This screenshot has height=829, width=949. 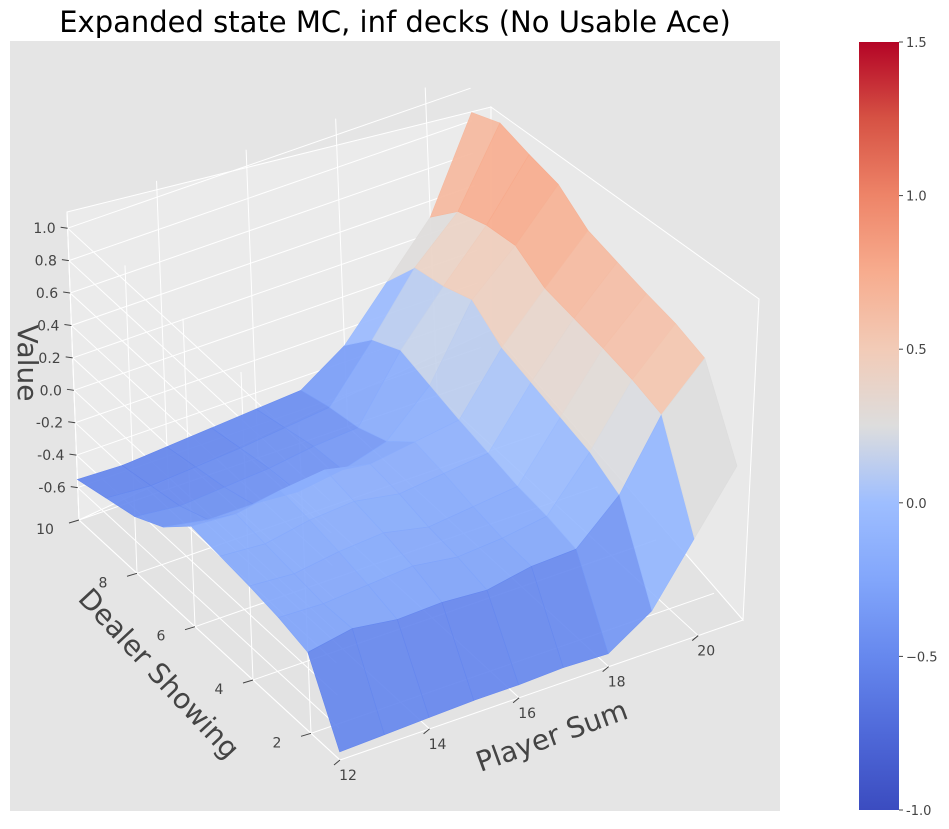 What do you see at coordinates (277, 743) in the screenshot?
I see `y-tick-label: 2` at bounding box center [277, 743].